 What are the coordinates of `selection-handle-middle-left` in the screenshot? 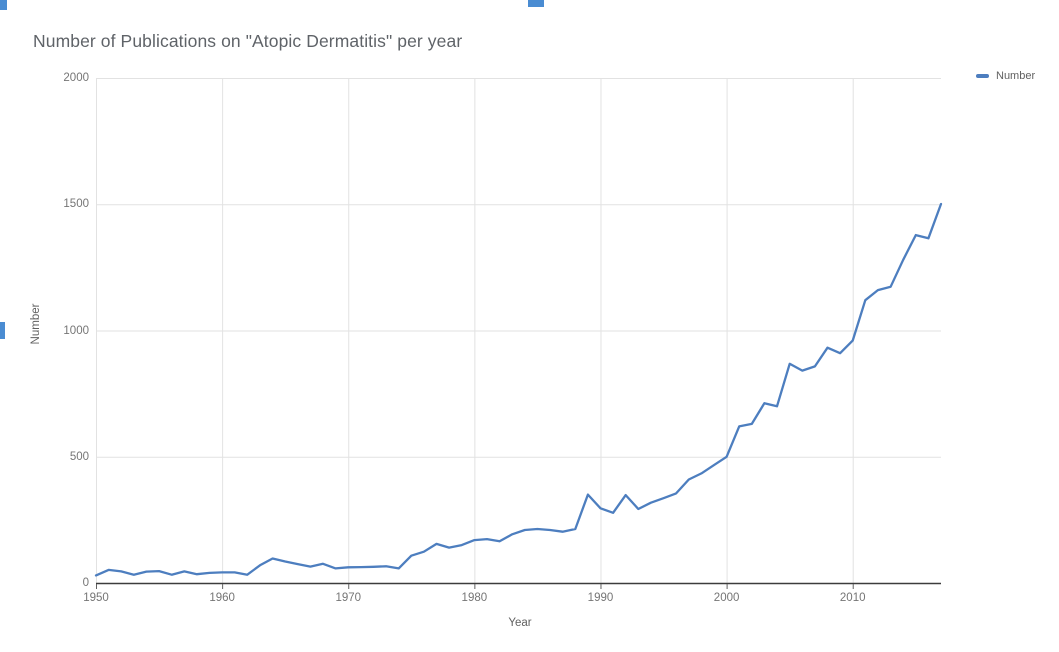 It's located at (2, 330).